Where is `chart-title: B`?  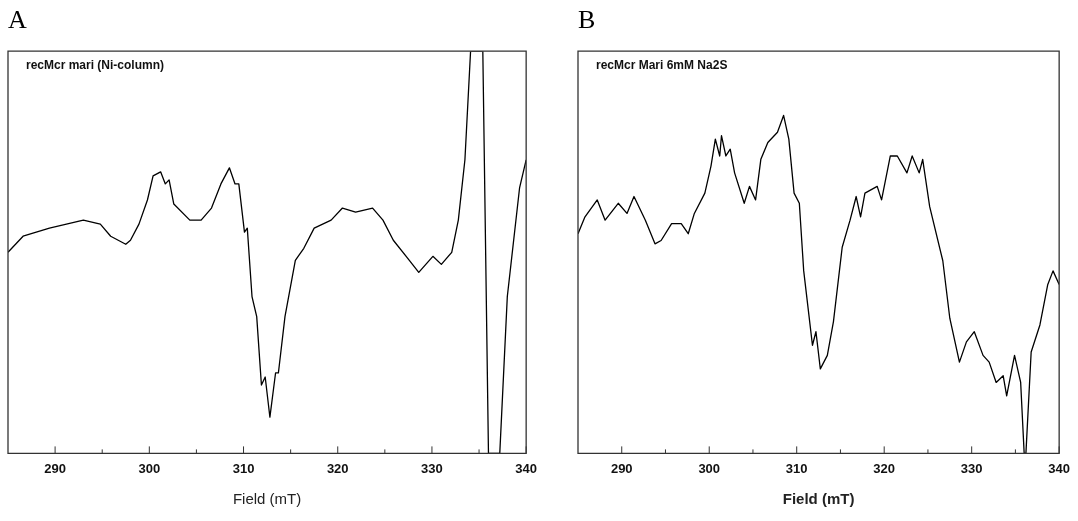 chart-title: B is located at coordinates (587, 20).